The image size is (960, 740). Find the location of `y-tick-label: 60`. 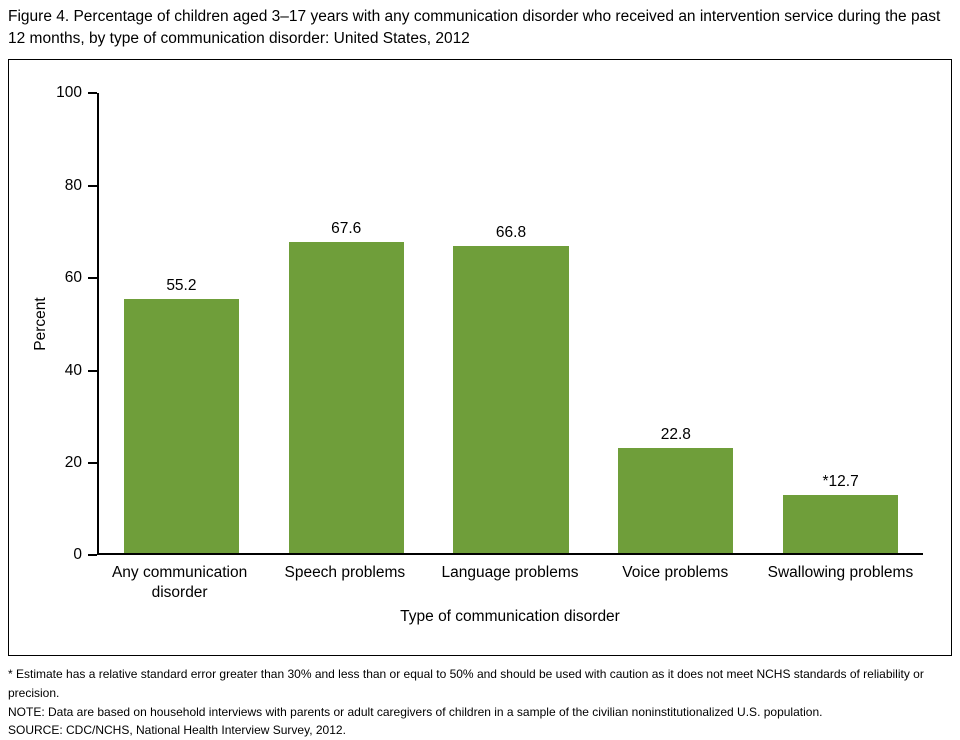

y-tick-label: 60 is located at coordinates (73, 278).